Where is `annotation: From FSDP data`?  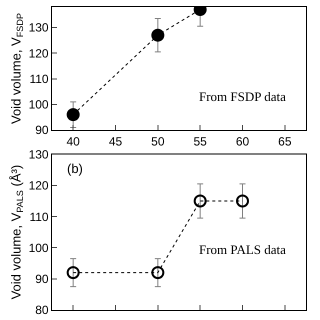 annotation: From FSDP data is located at coordinates (242, 96).